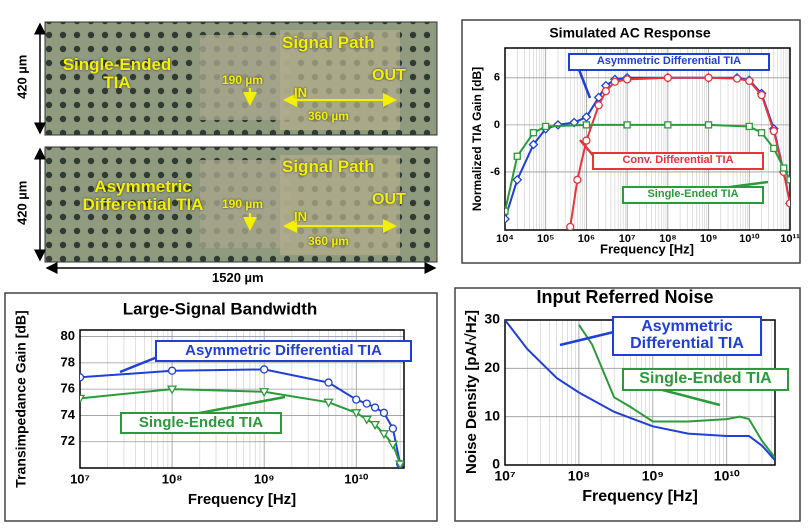  What do you see at coordinates (545, 239) in the screenshot?
I see `x-tick-label: 10⁵` at bounding box center [545, 239].